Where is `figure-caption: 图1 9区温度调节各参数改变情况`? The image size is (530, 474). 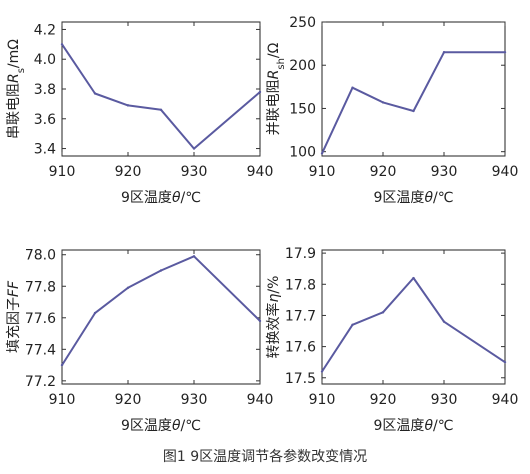 figure-caption: 图1 9区温度调节各参数改变情况 is located at coordinates (265, 457).